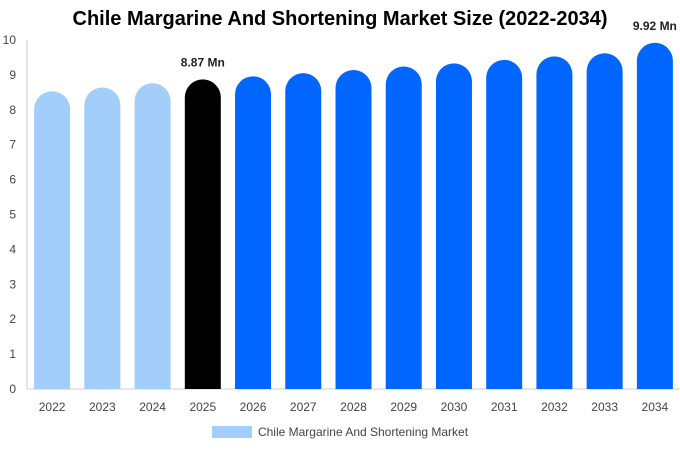  What do you see at coordinates (12, 145) in the screenshot?
I see `y-tick-label: 7` at bounding box center [12, 145].